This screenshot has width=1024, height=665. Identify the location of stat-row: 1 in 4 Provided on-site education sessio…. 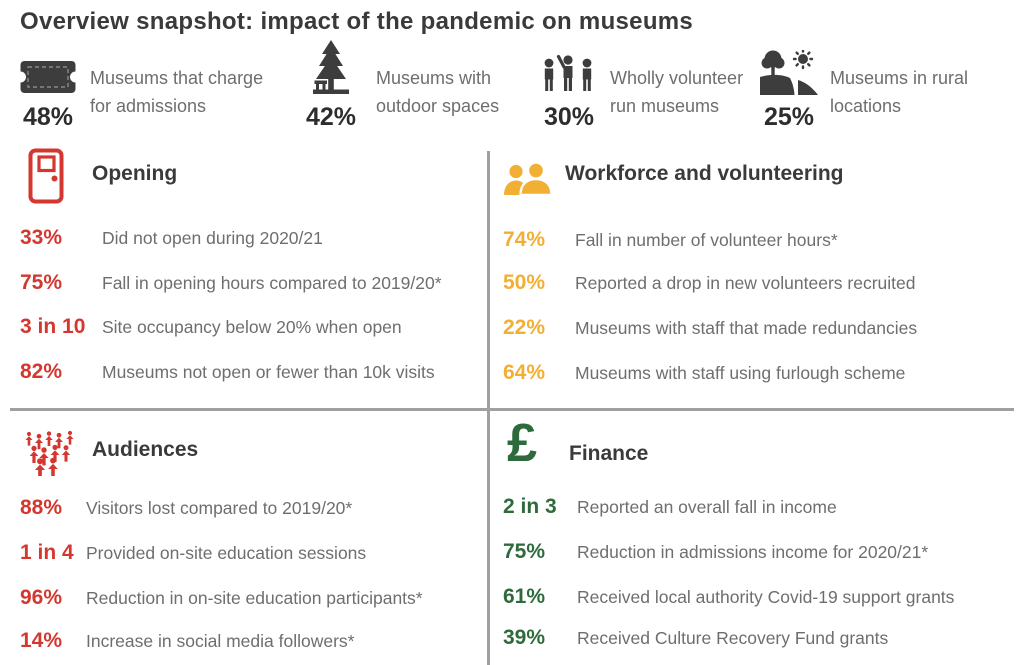
(193, 553).